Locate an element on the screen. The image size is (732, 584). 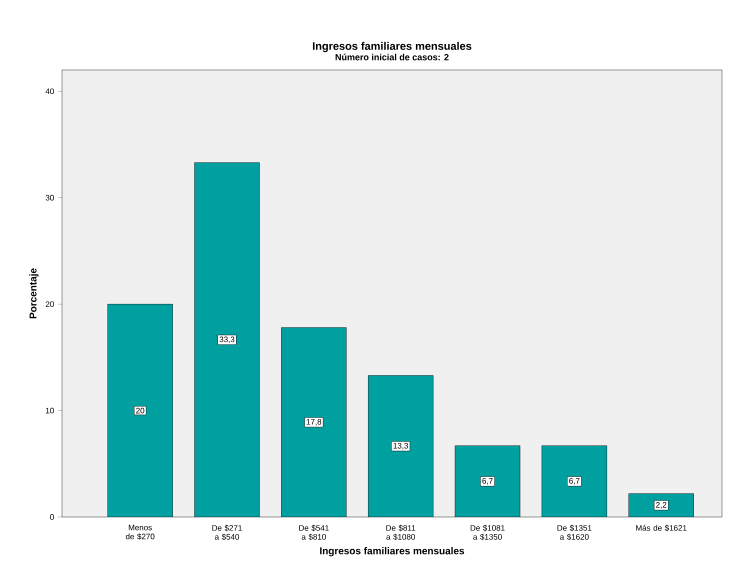
x-axis-title: Ingresos familiares mensuales is located at coordinates (392, 551).